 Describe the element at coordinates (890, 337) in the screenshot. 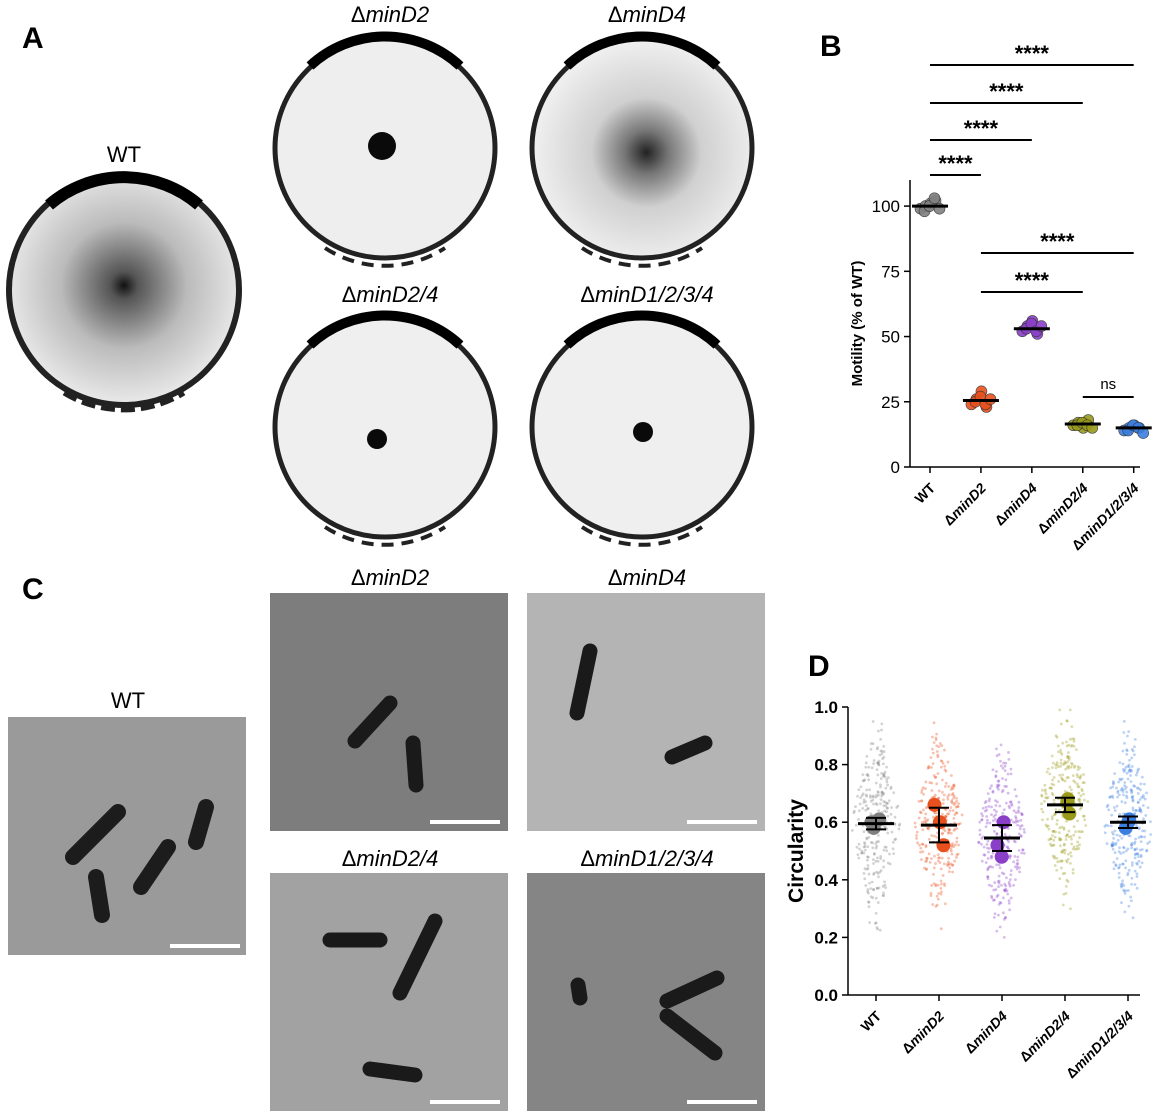

I see `y-tick-label: 50` at that location.